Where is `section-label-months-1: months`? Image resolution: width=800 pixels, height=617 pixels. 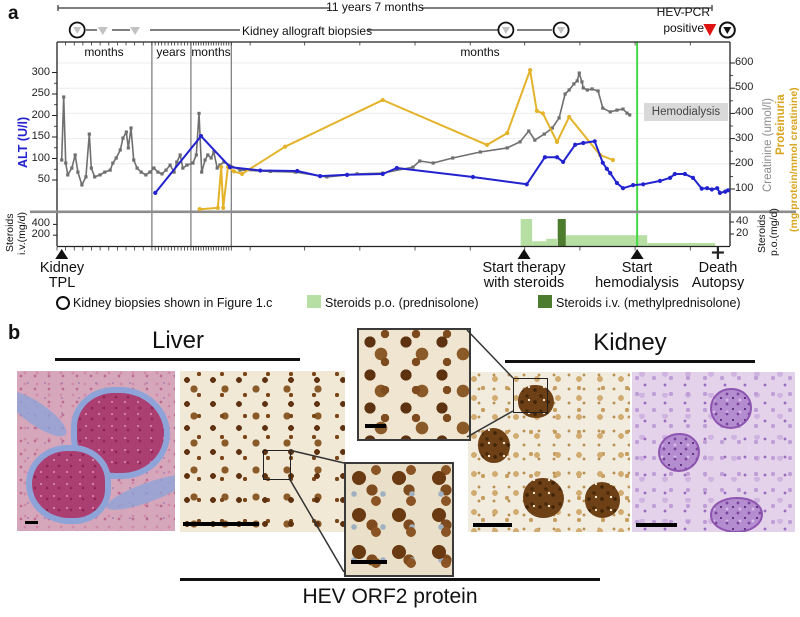
section-label-months-1: months is located at coordinates (104, 52).